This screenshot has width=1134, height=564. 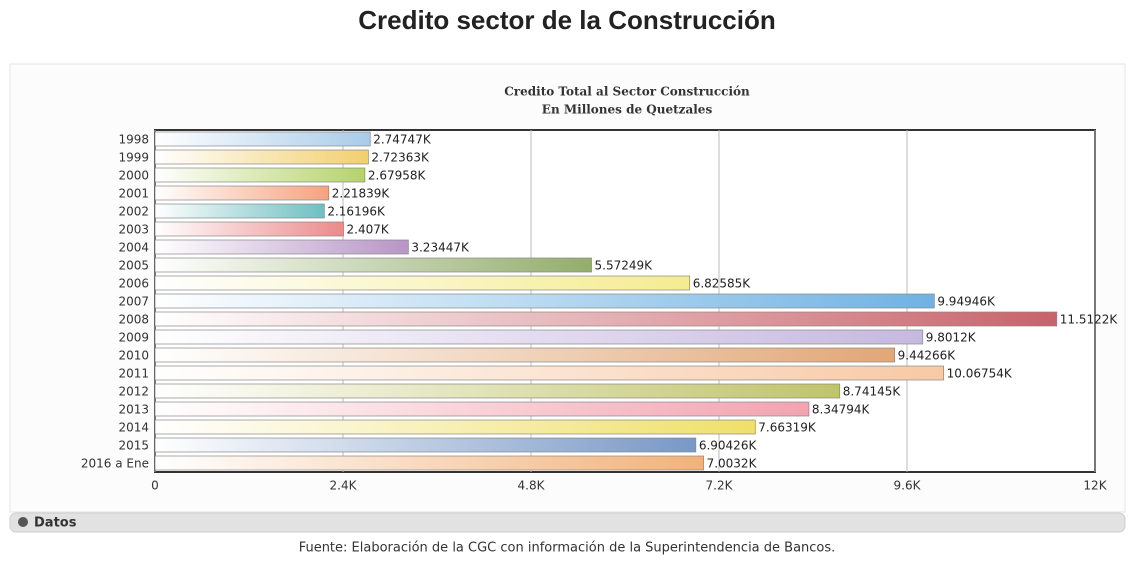 I want to click on y-tick-label: 2008, so click(x=133, y=320).